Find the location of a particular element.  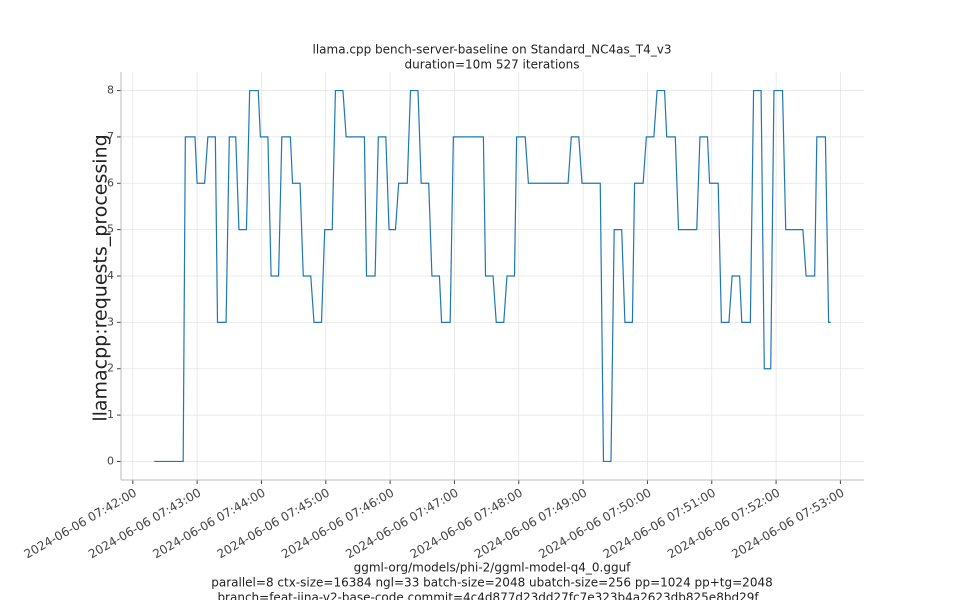

x-tick-label: 2024-06-06 07:52:00 is located at coordinates (723, 524).